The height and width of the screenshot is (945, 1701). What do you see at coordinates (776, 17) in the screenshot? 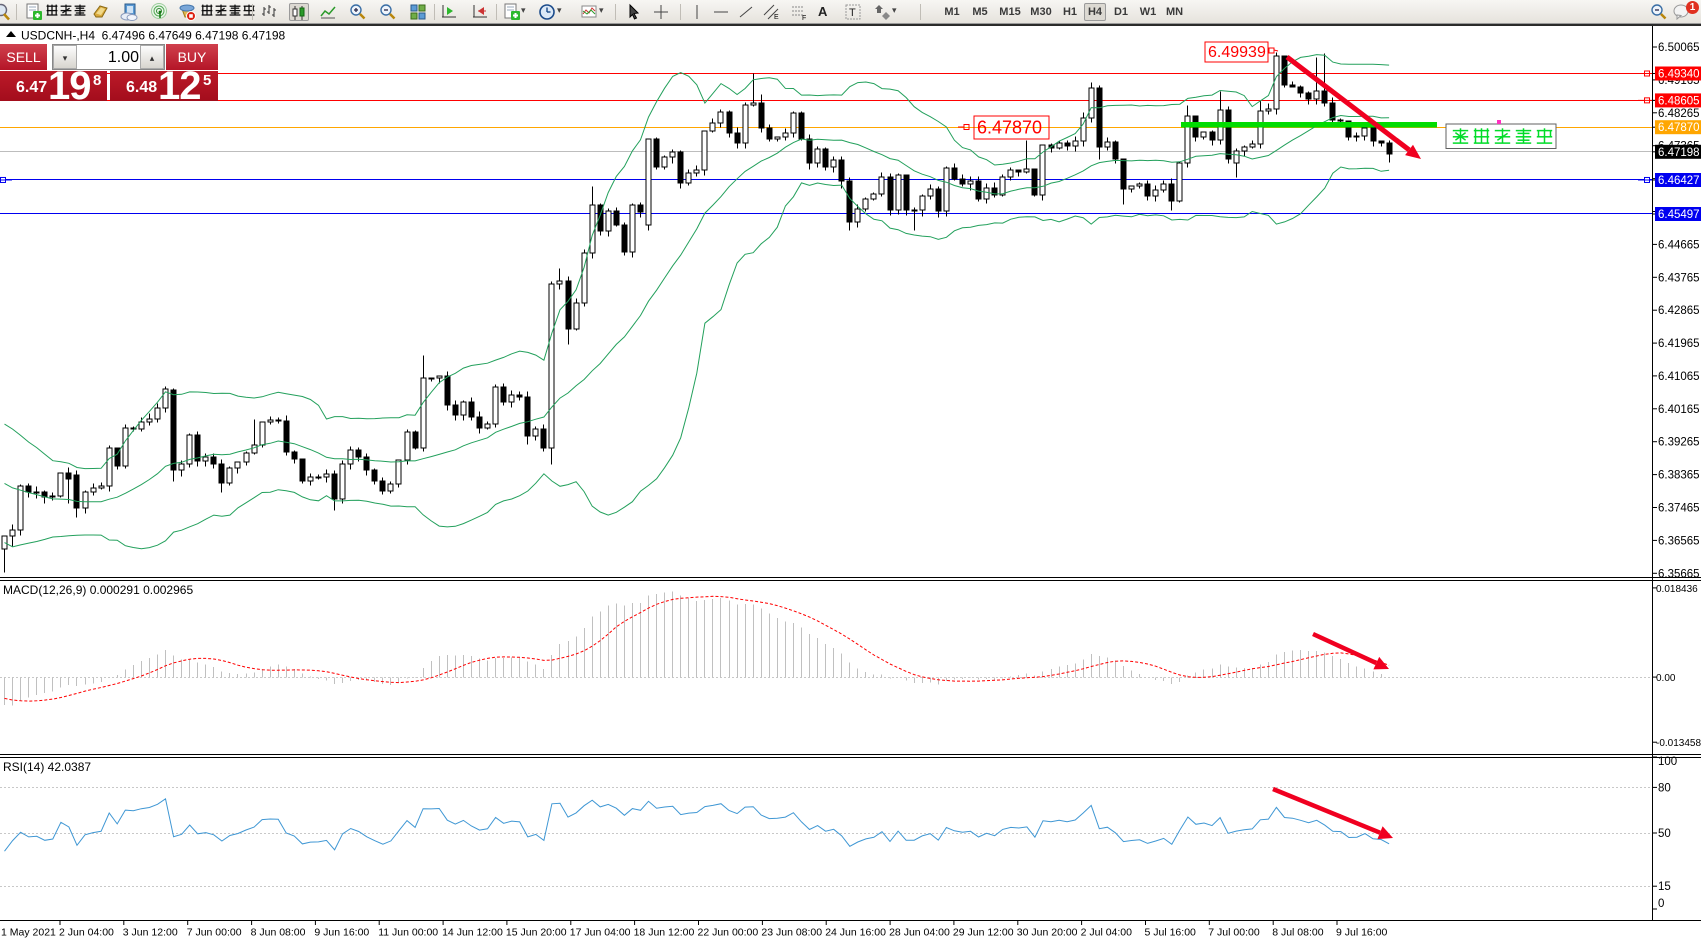
I see `svg-text: E` at bounding box center [776, 17].